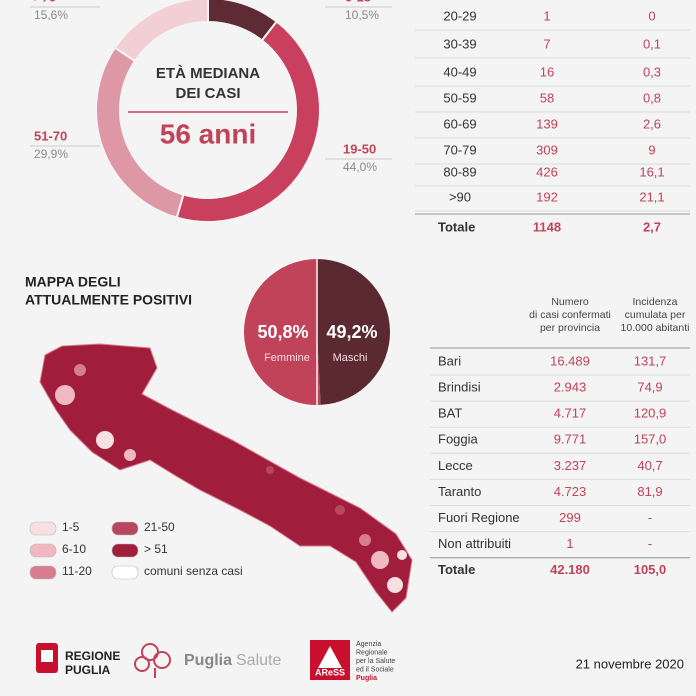 The image size is (696, 696). What do you see at coordinates (287, 358) in the screenshot?
I see `pie-category: Femmine` at bounding box center [287, 358].